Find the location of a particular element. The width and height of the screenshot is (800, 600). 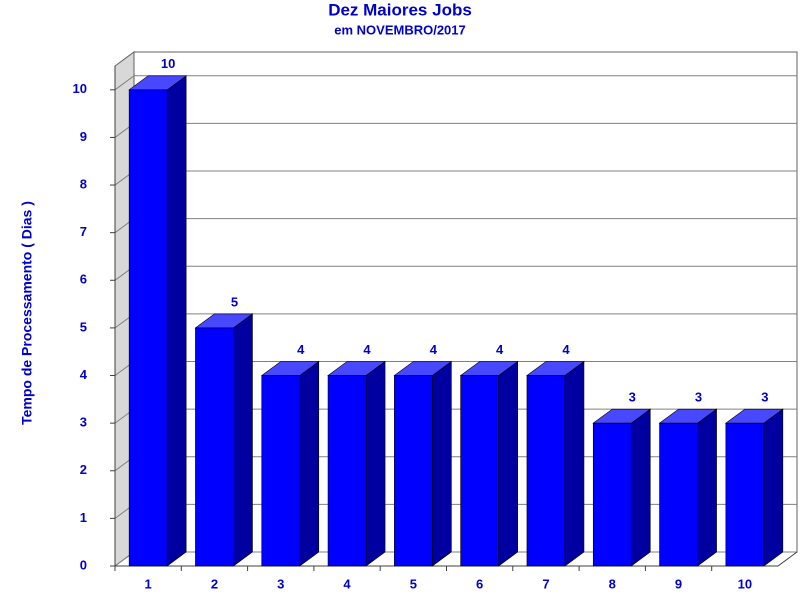

value-label: 5 is located at coordinates (234, 301).